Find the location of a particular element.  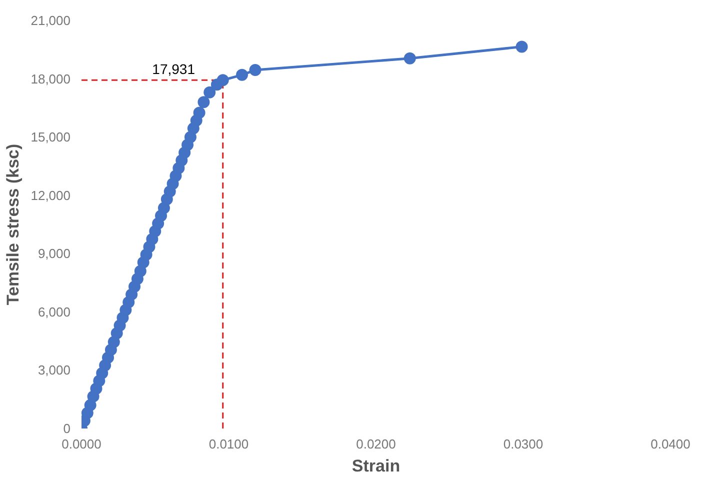

x-tick-label: 0.0300 is located at coordinates (523, 444).